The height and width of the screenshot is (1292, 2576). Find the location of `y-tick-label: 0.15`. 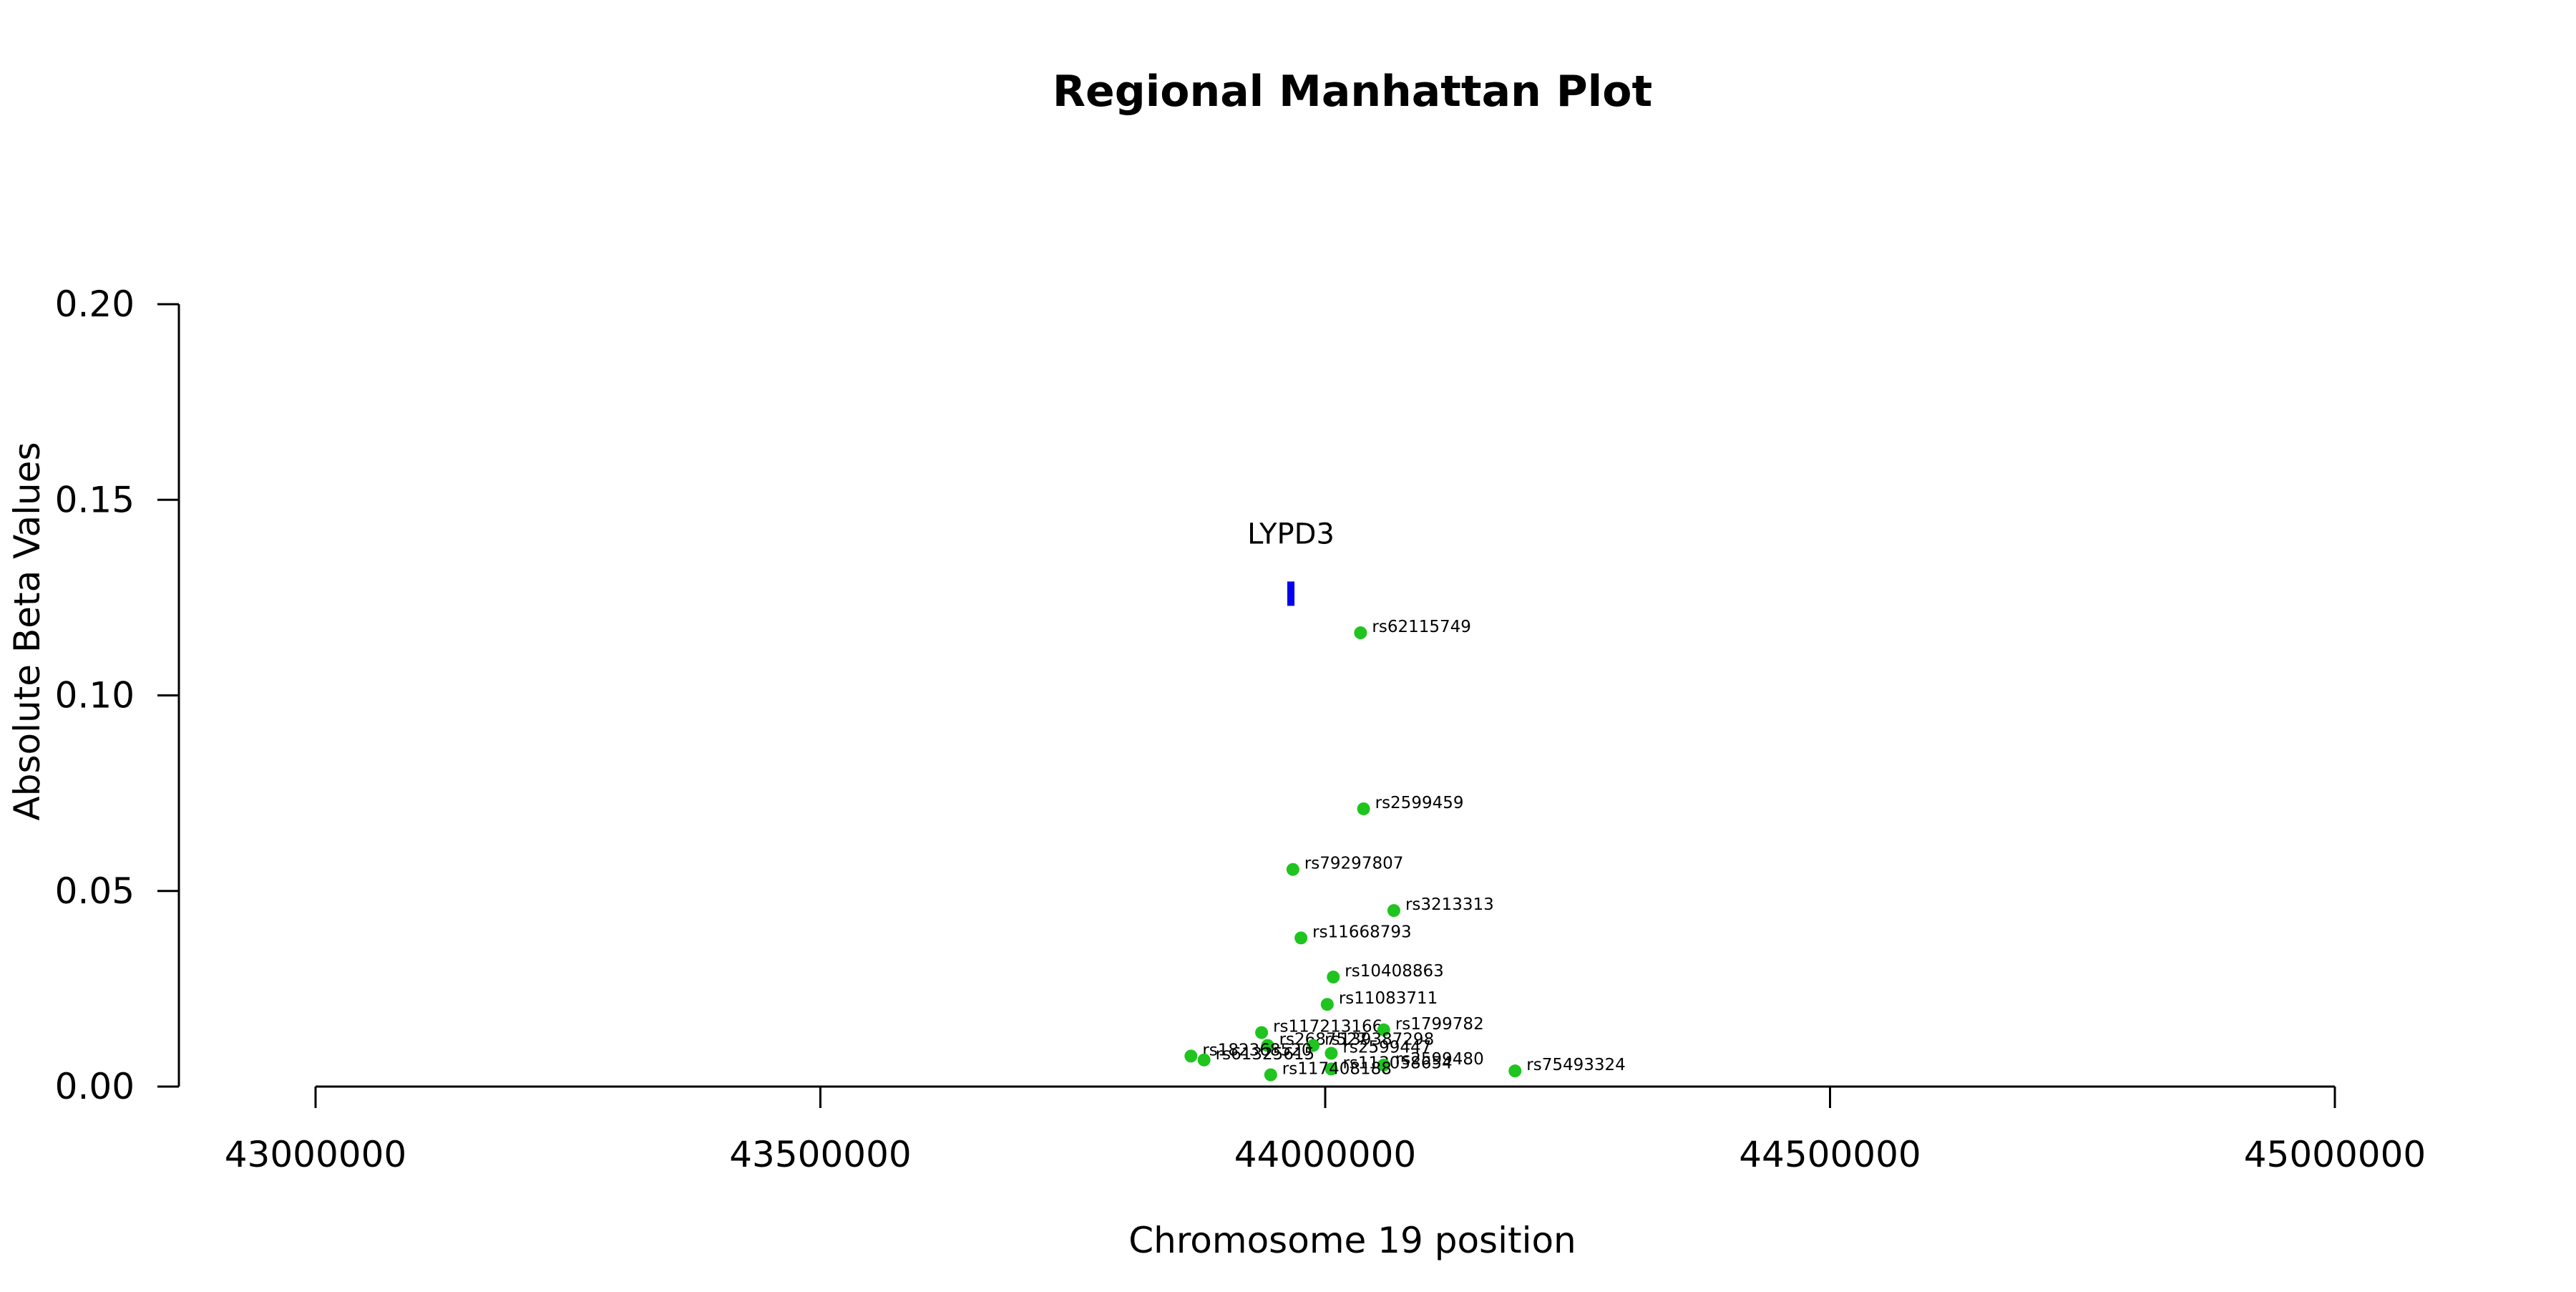

y-tick-label: 0.15 is located at coordinates (95, 499).